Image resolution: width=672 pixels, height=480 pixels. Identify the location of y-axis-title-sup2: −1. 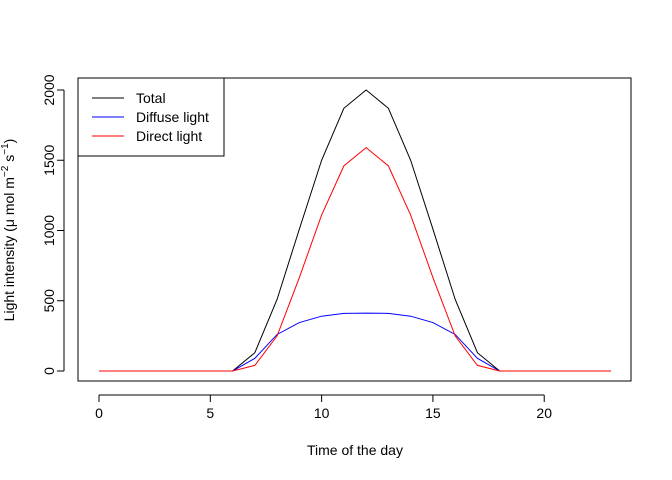
(5, 149).